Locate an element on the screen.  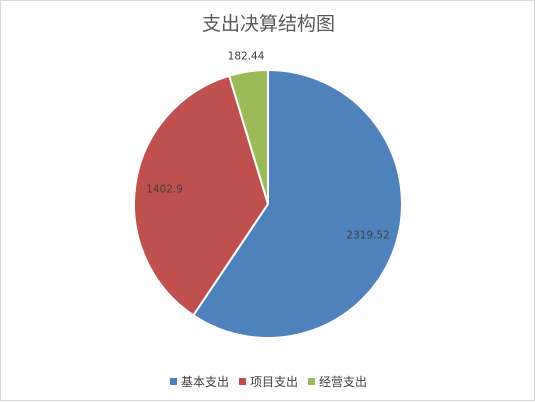
legend-swatch-operating is located at coordinates (311, 381).